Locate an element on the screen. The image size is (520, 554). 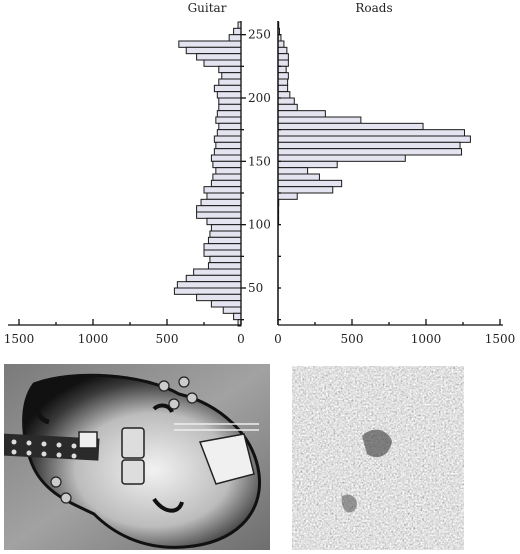
guitar-panel-title: Guitar is located at coordinates (207, 8).